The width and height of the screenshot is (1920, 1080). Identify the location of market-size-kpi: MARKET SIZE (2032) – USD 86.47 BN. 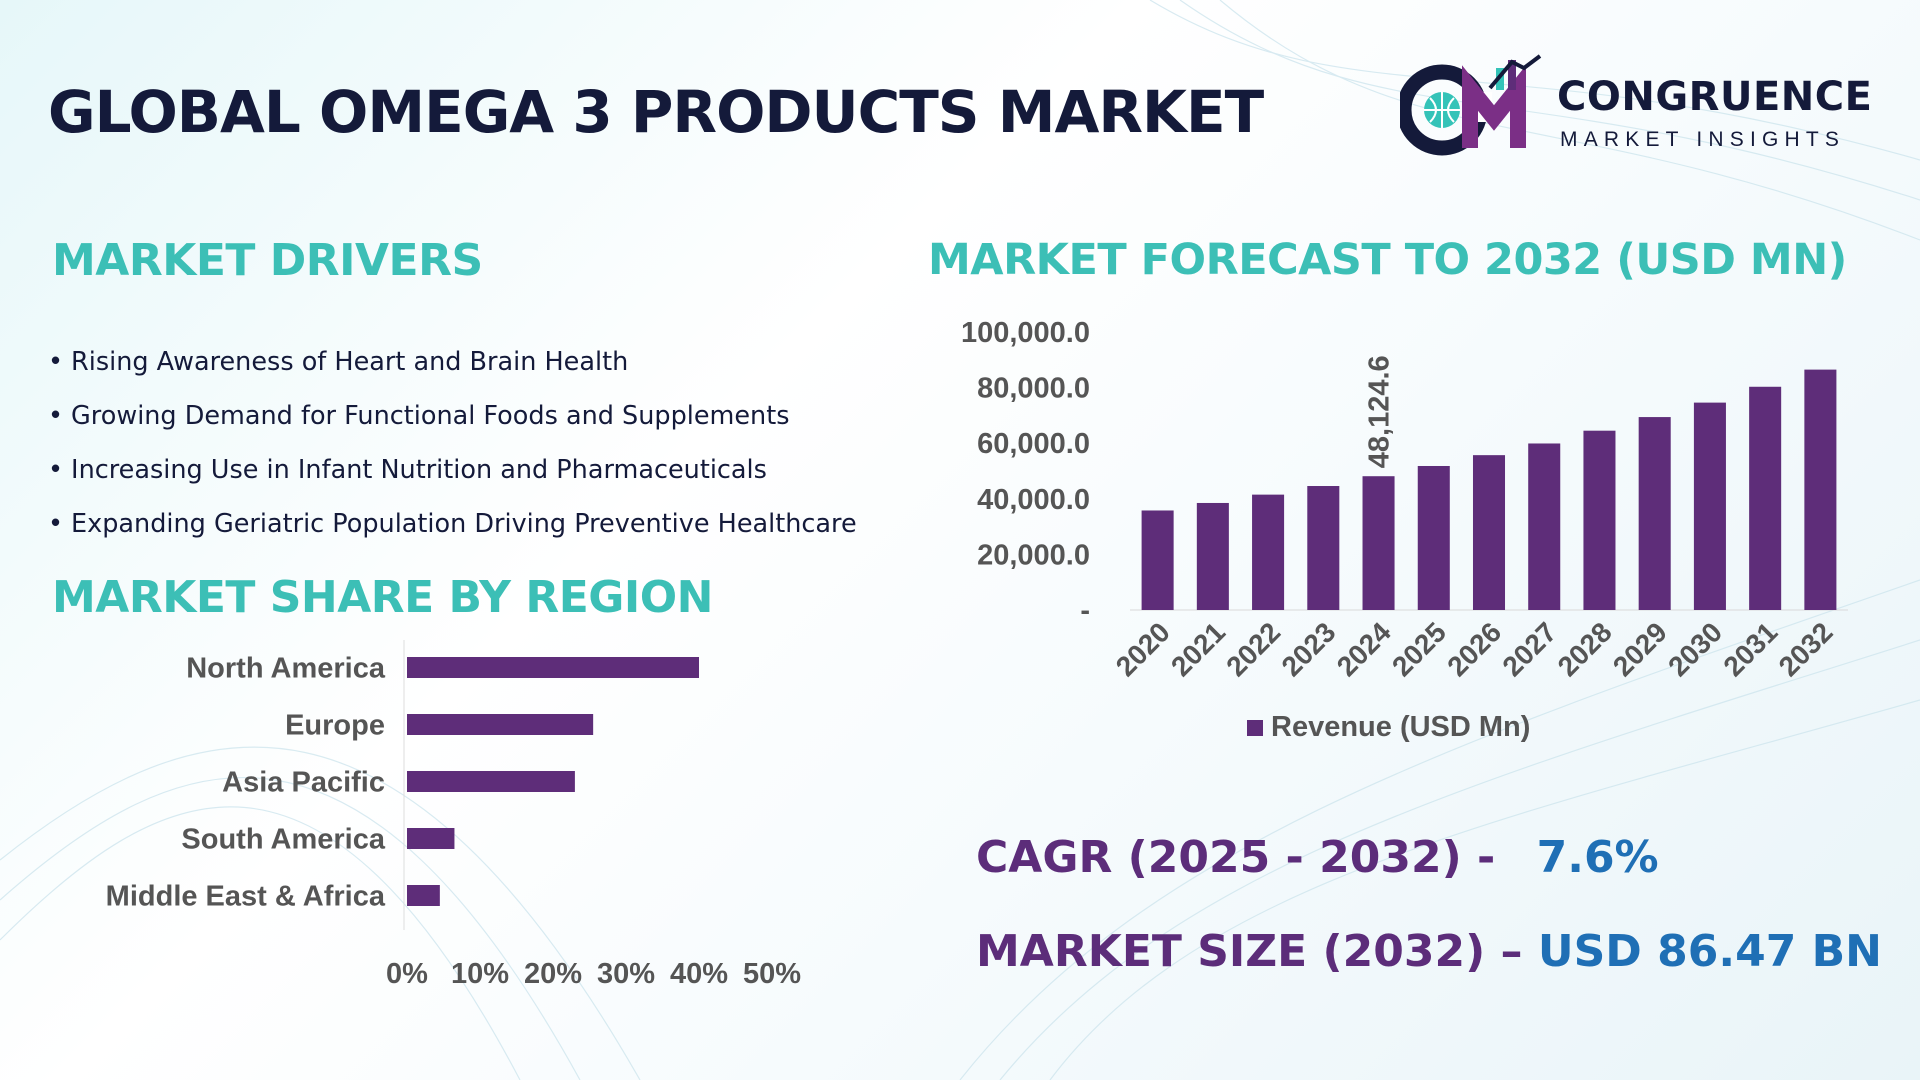
(1429, 951).